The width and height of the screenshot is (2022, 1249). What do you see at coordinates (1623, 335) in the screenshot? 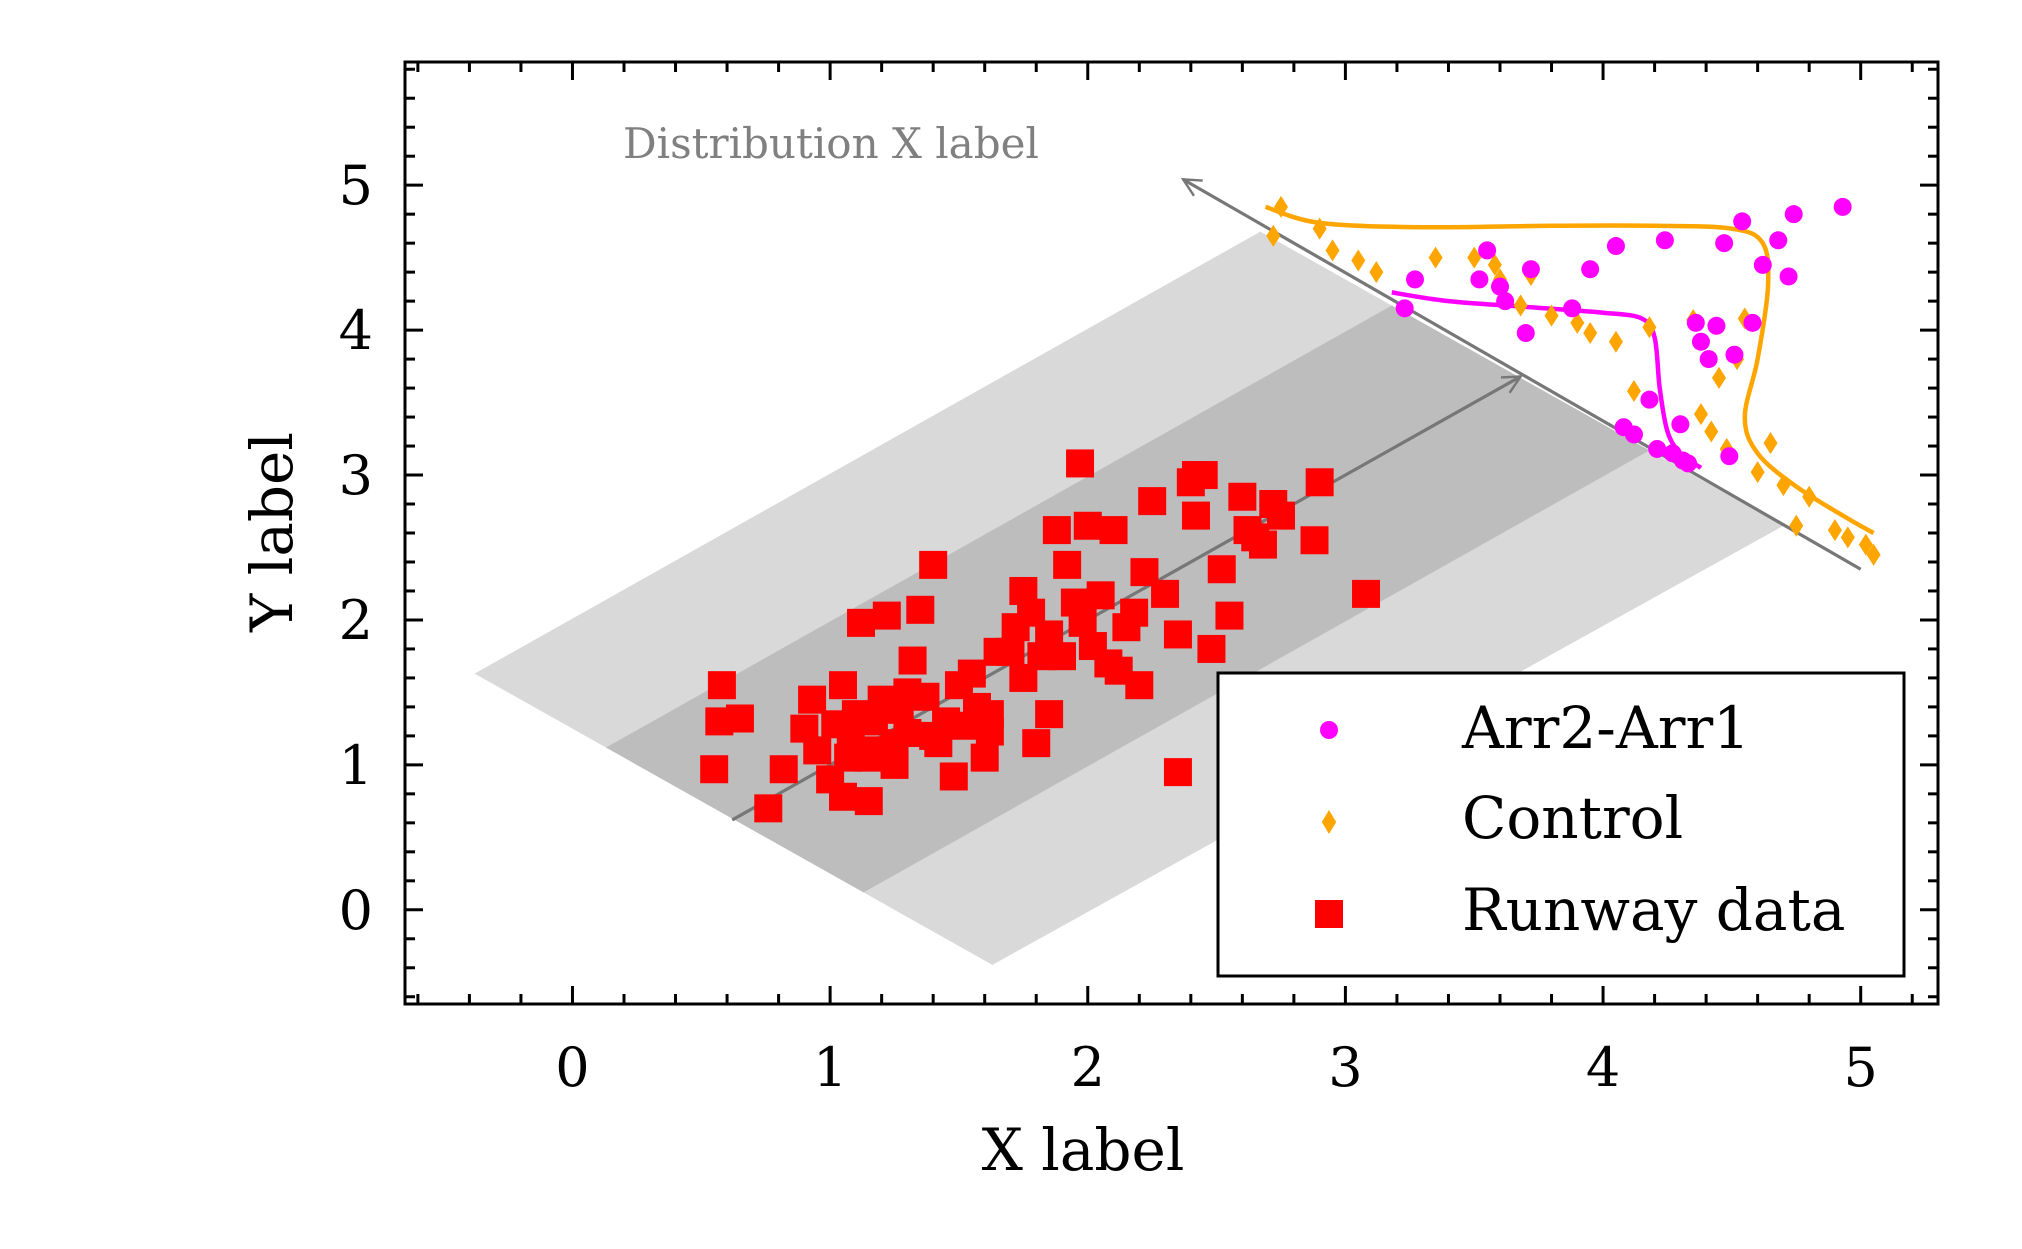
I see `series-arr2-arr1` at bounding box center [1623, 335].